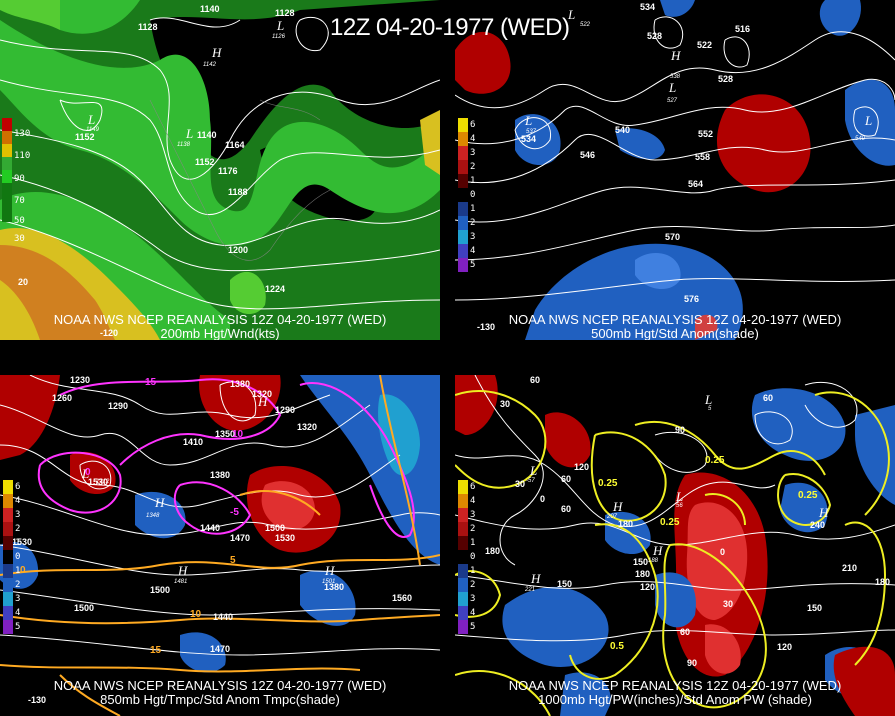 This screenshot has height=716, width=895. What do you see at coordinates (675, 333) in the screenshot?
I see `caption-line2: 500mb Hgt/Std Anom(shade)` at bounding box center [675, 333].